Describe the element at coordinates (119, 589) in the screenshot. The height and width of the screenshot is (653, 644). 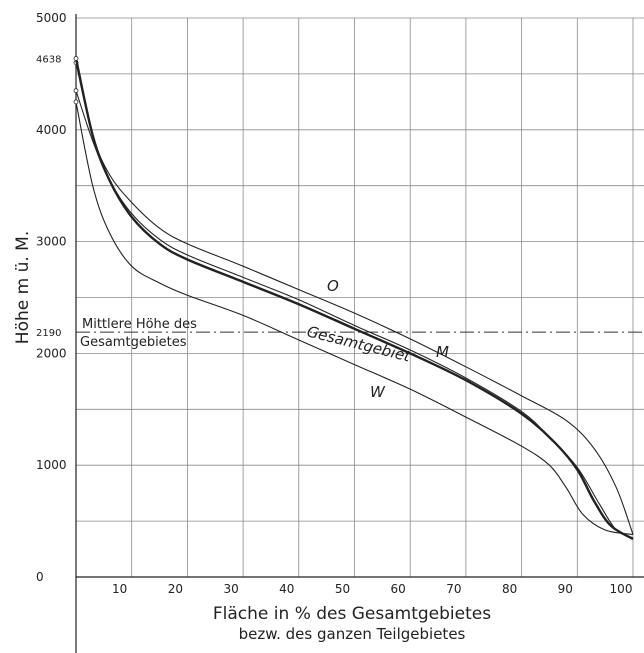
I see `x-tick-label: 10` at that location.